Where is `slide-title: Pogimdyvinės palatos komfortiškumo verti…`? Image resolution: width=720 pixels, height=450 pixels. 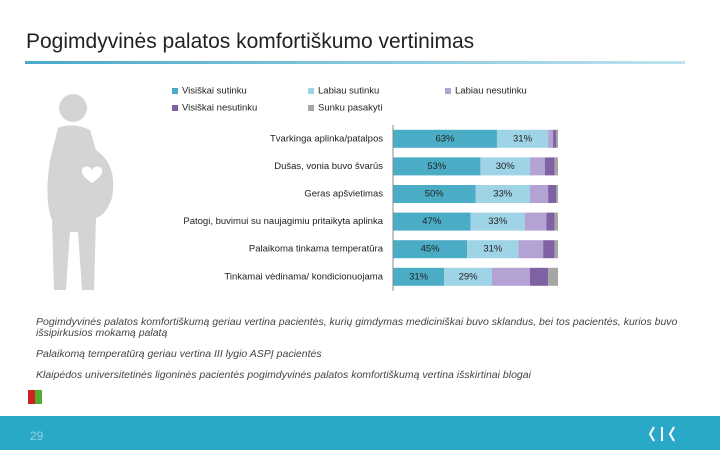 slide-title: Pogimdyvinės palatos komfortiškumo verti… is located at coordinates (250, 41).